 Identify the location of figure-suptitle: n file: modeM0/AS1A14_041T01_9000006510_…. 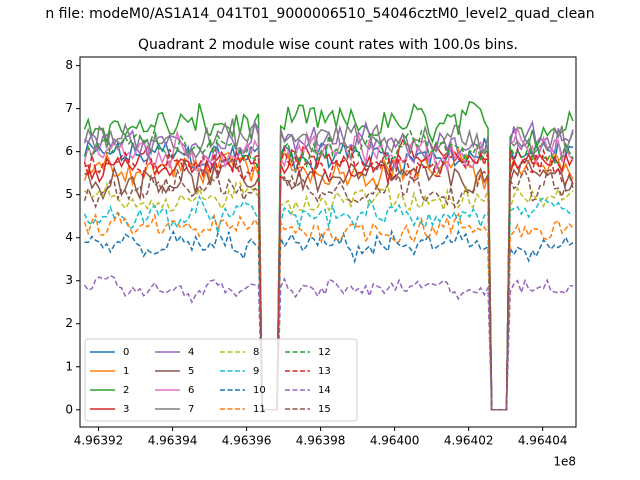
(319, 14).